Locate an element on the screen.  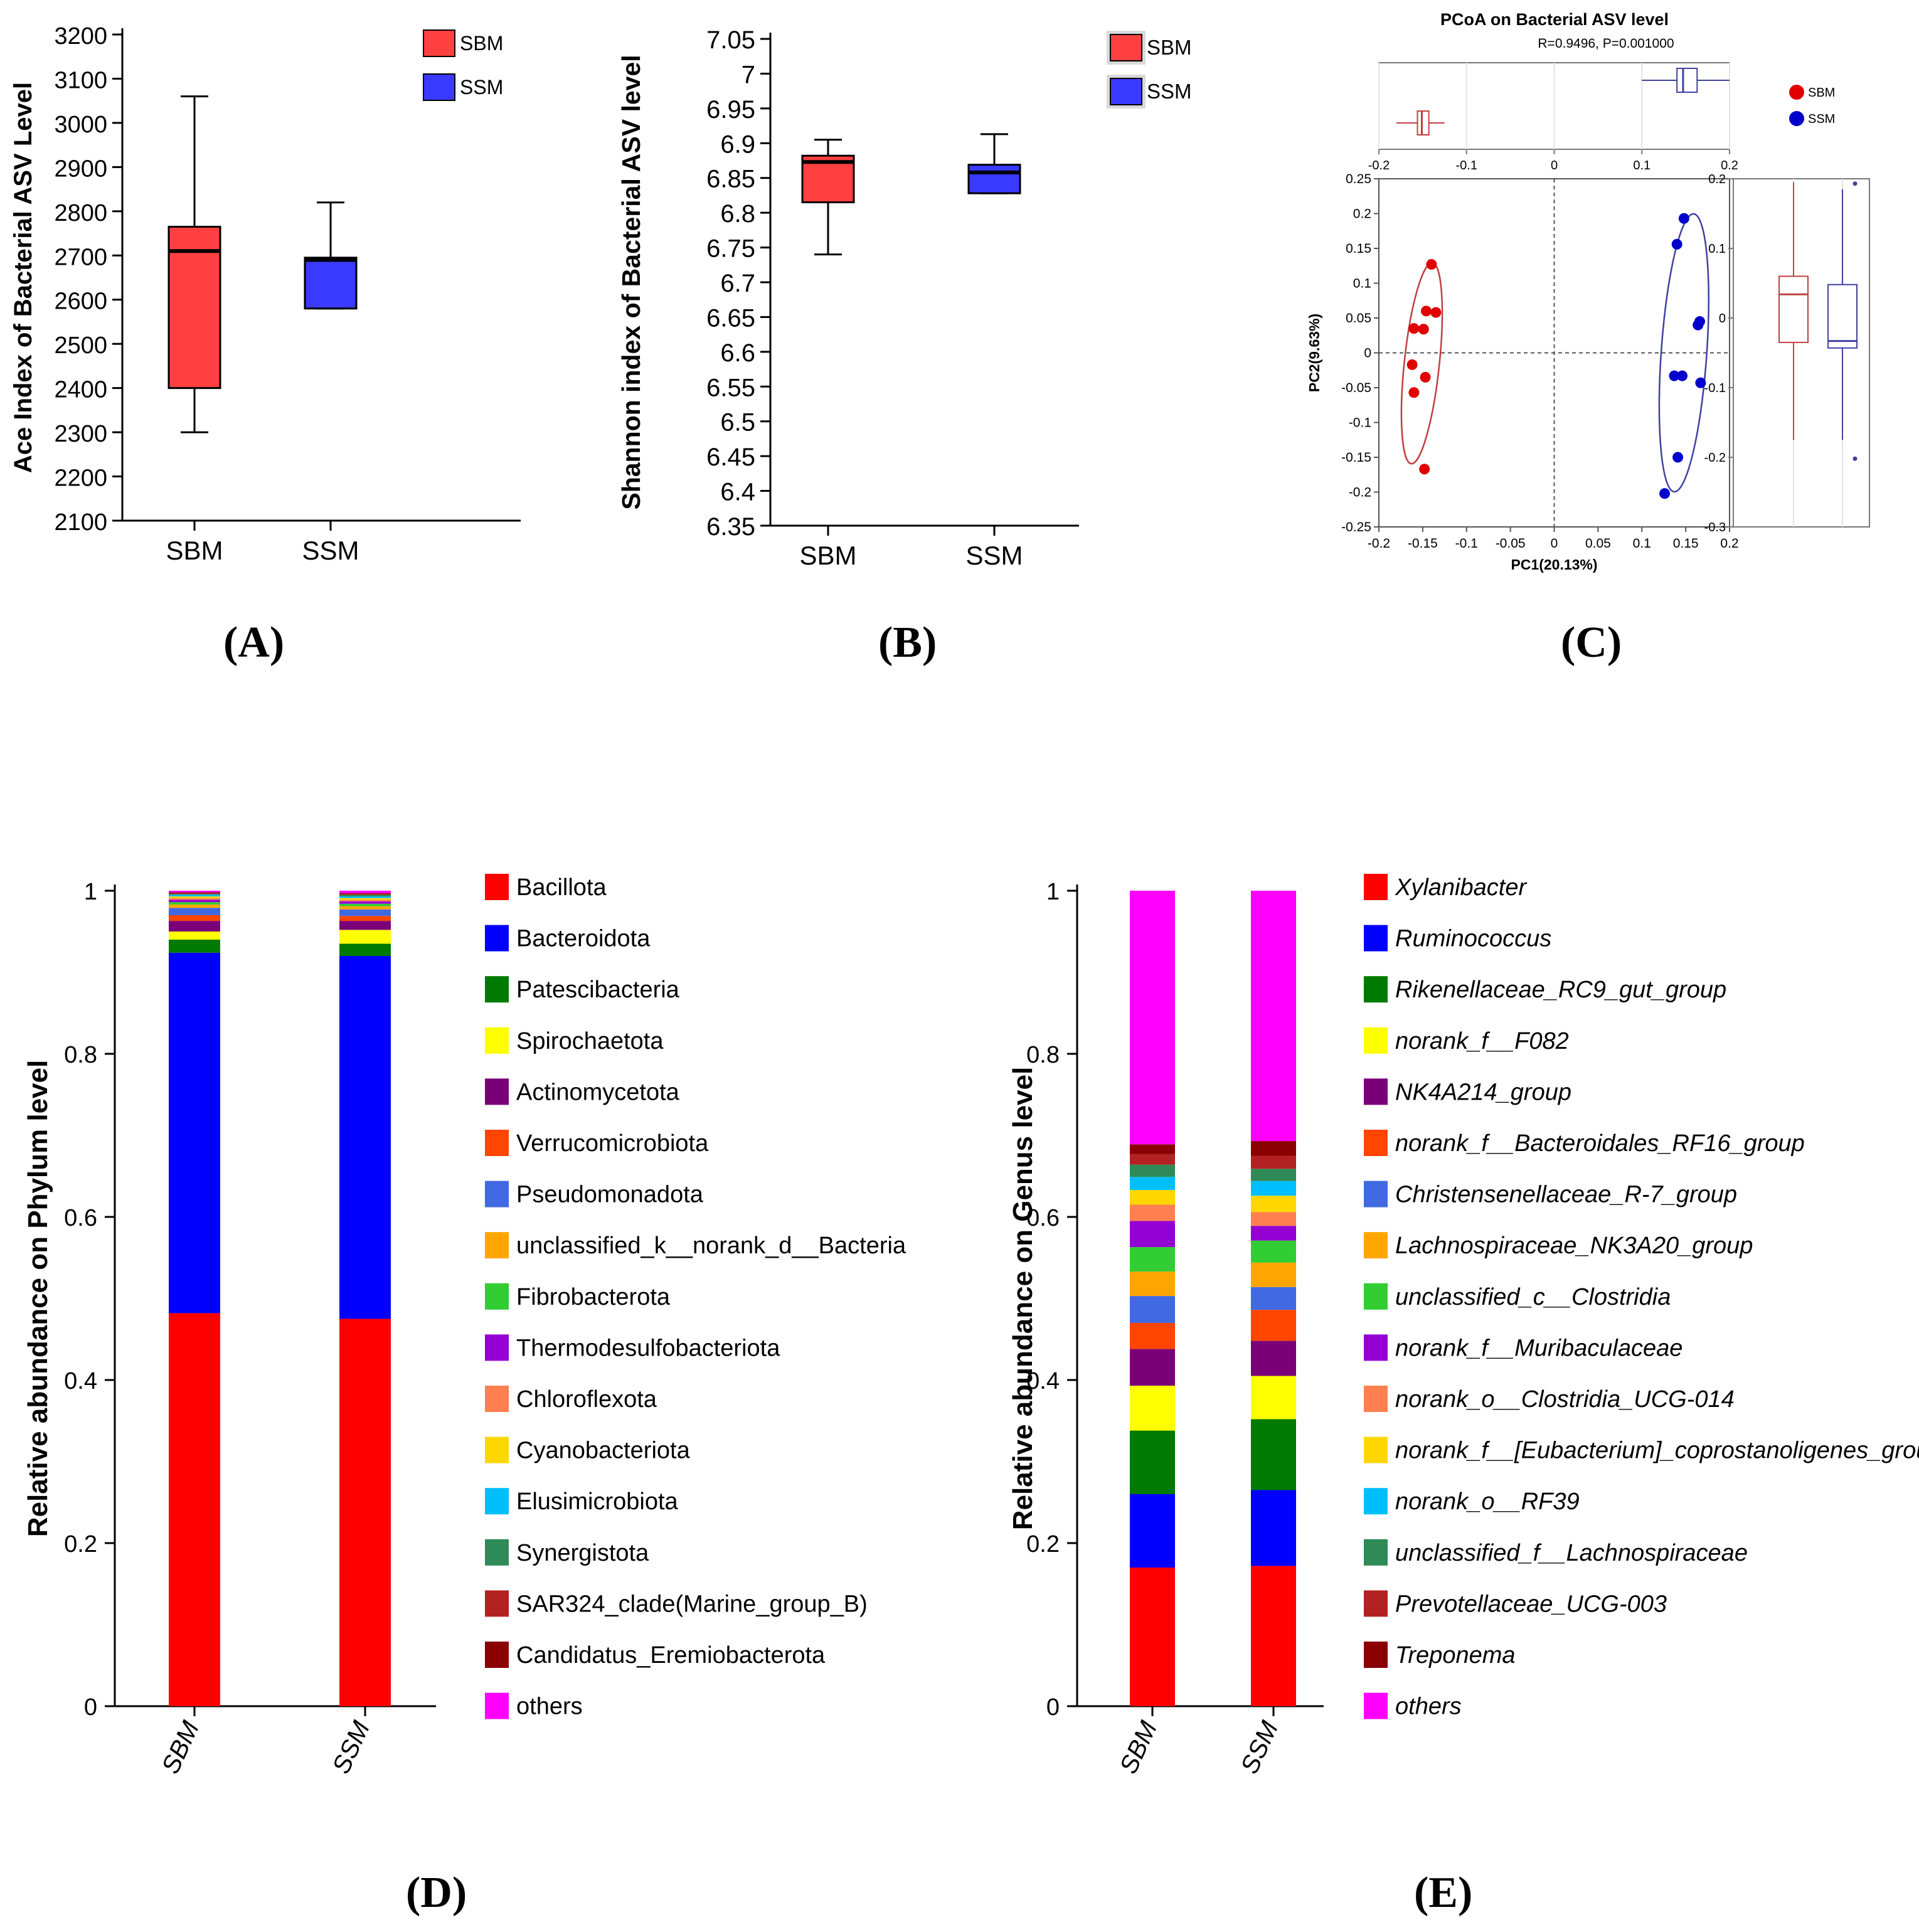
legend-label: norank_f__F082 is located at coordinates (1482, 1041).